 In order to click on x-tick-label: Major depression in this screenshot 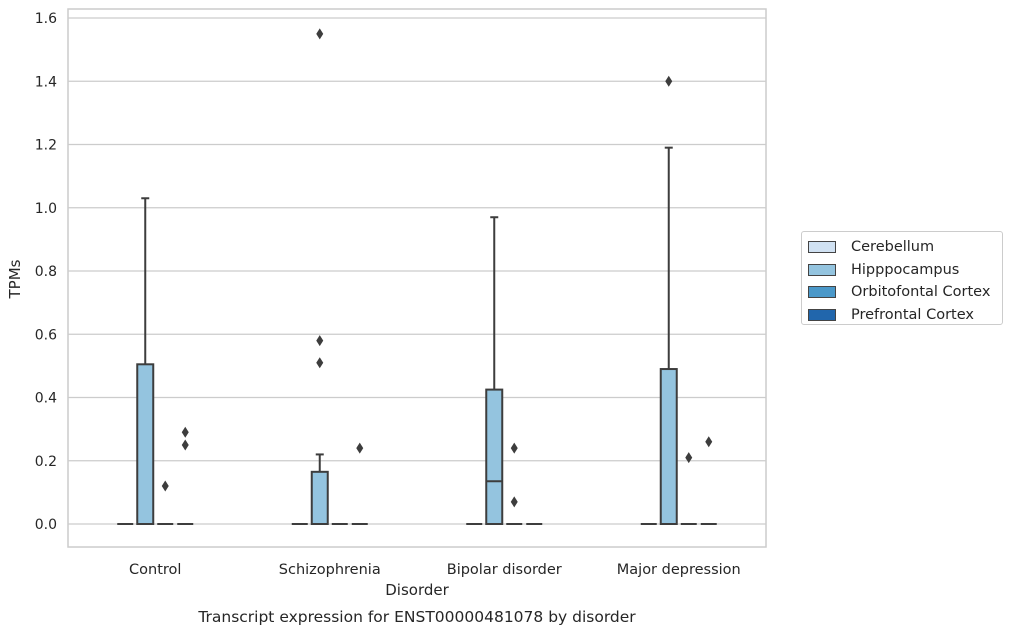, I will do `click(679, 570)`.